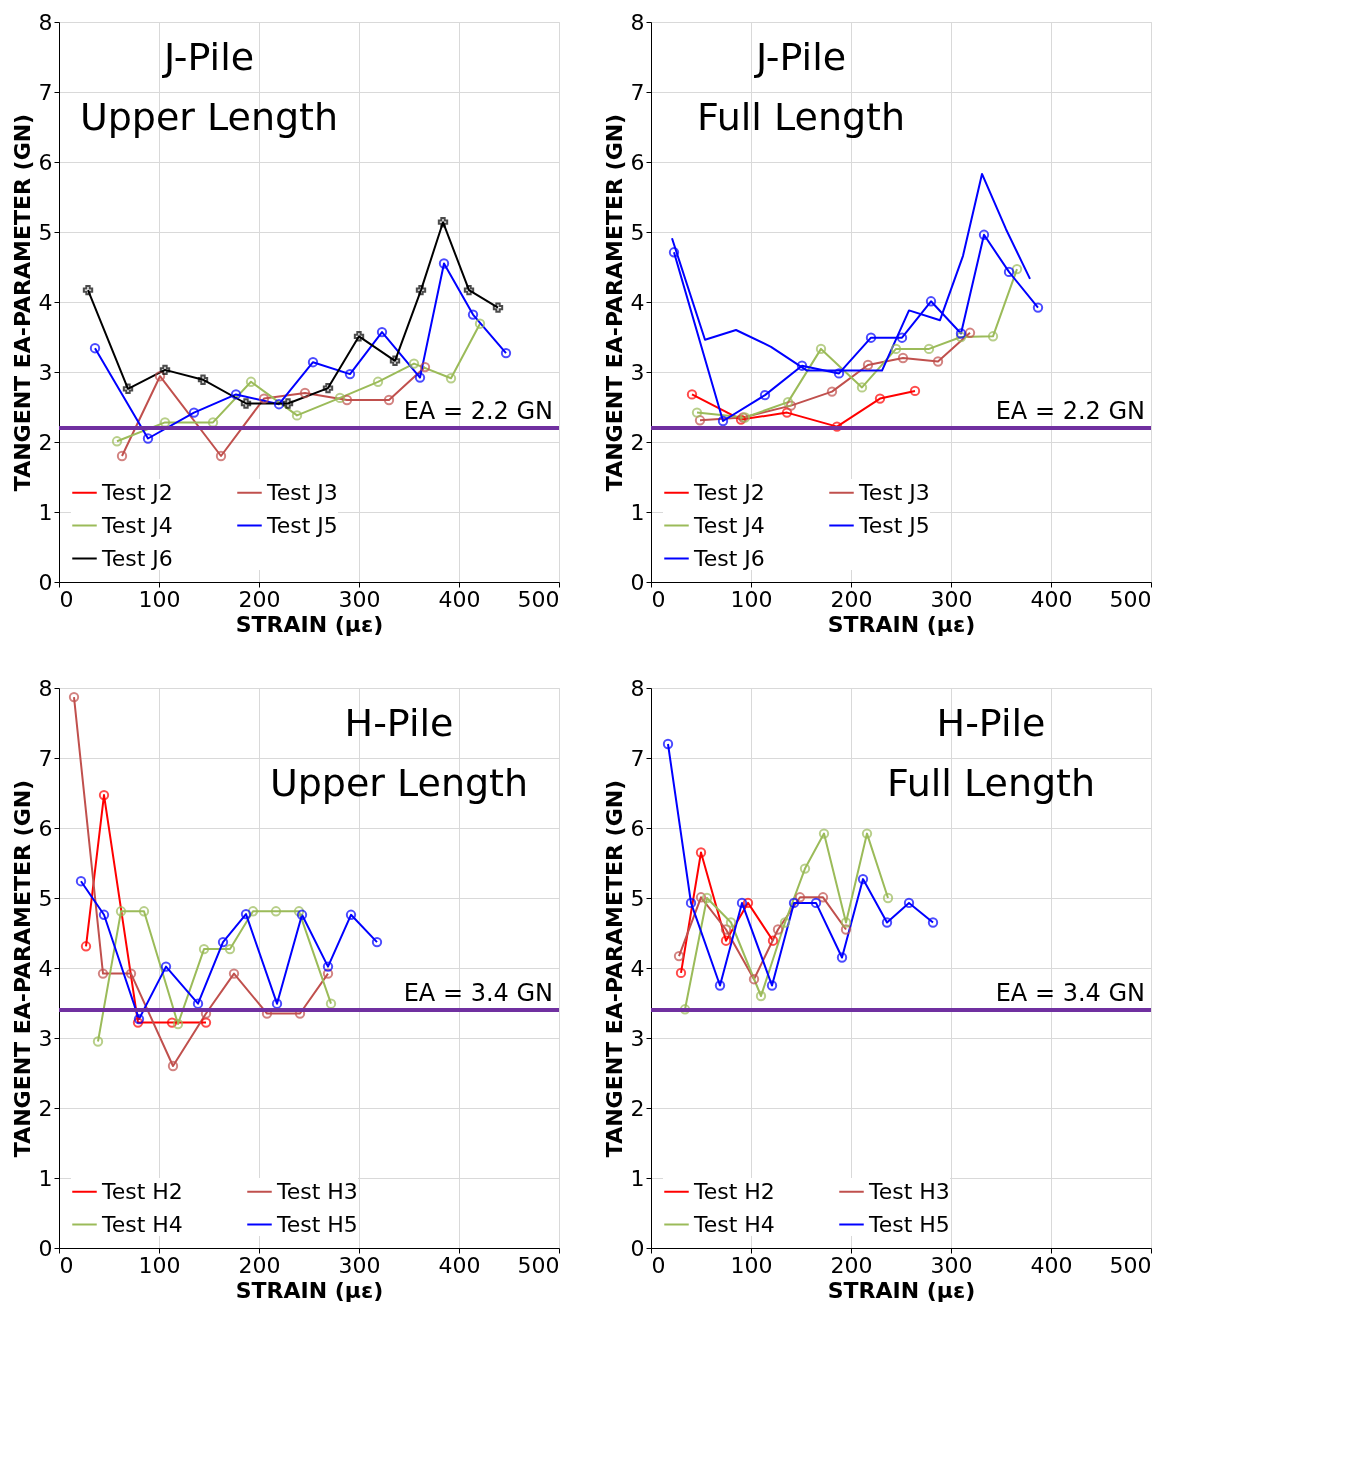 This screenshot has height=1457, width=1366. What do you see at coordinates (399, 753) in the screenshot?
I see `text: H-Pile Upper Length` at bounding box center [399, 753].